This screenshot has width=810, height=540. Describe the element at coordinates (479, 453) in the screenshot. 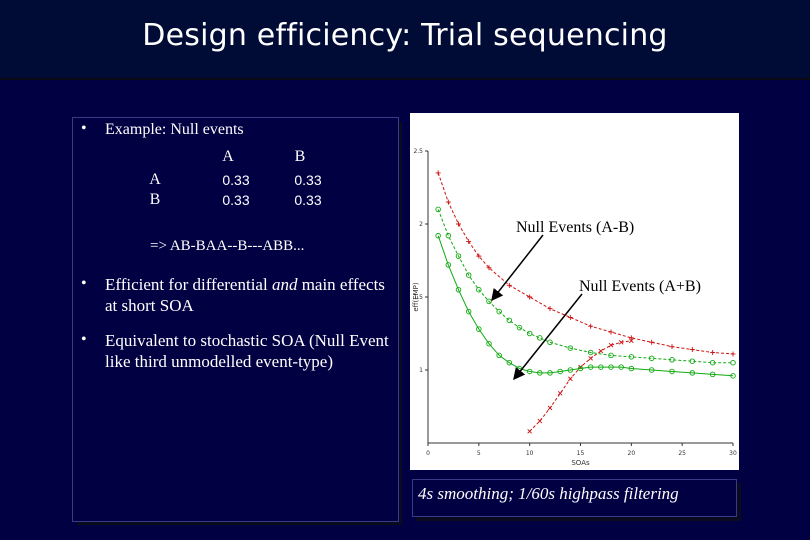

I see `x-tick-label: 5` at that location.